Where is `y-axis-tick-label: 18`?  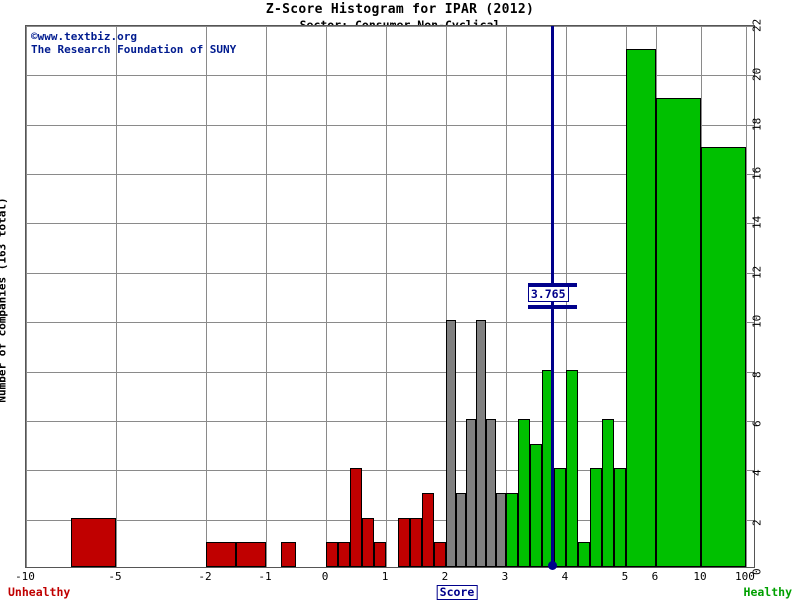 y-axis-tick-label: 18 is located at coordinates (757, 124).